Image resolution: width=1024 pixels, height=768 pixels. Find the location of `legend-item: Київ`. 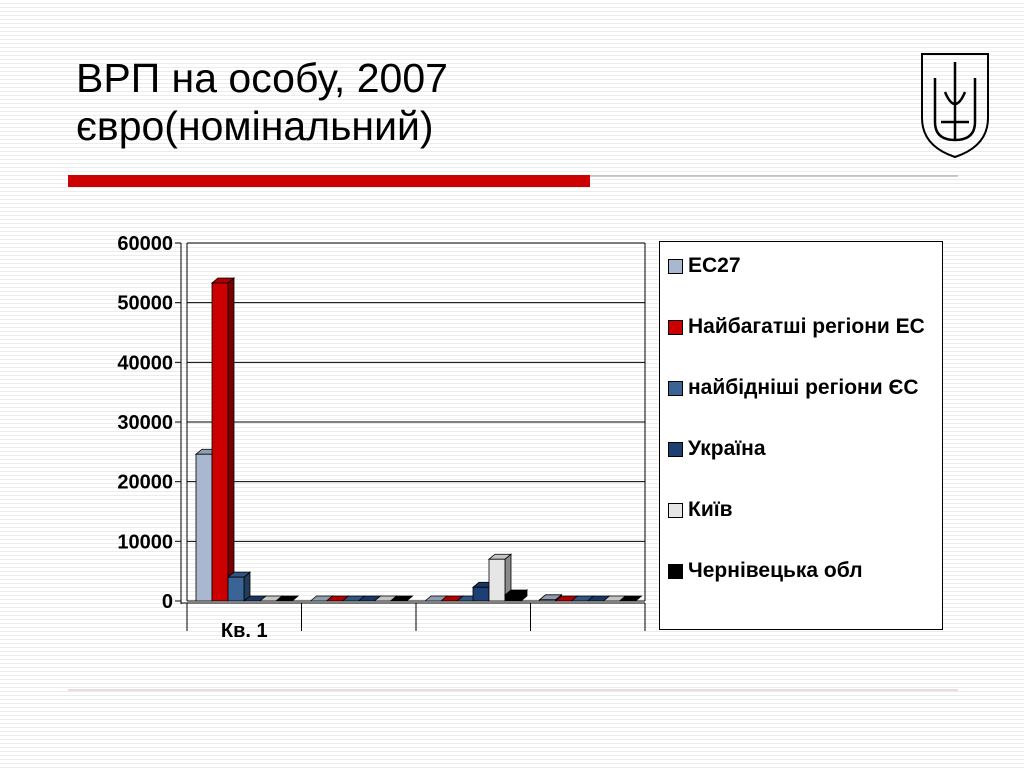

legend-item: Київ is located at coordinates (802, 526).